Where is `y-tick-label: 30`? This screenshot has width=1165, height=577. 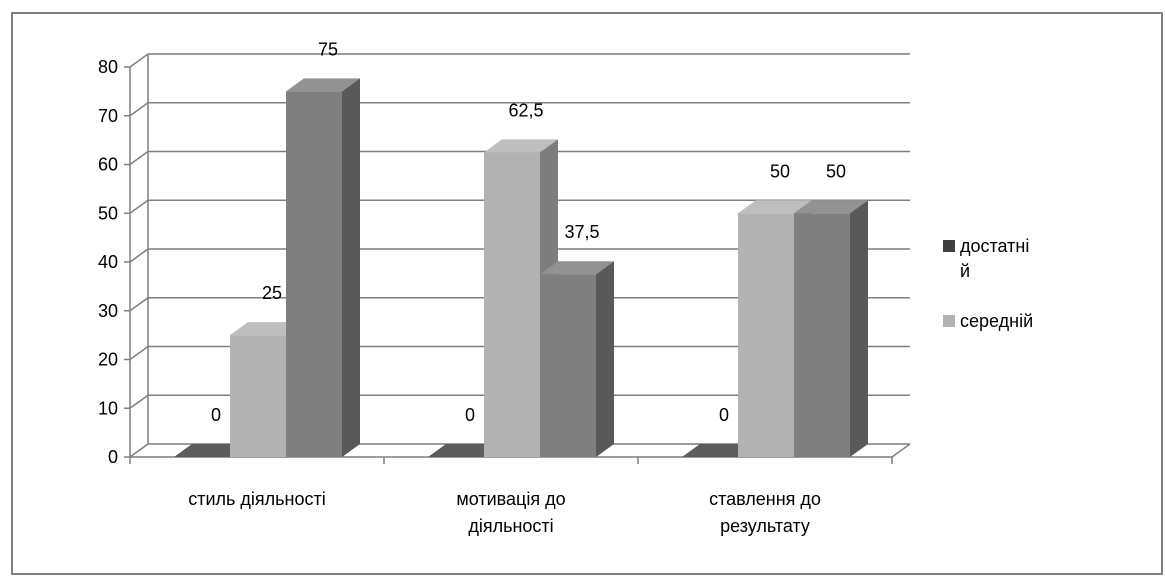 y-tick-label: 30 is located at coordinates (108, 311).